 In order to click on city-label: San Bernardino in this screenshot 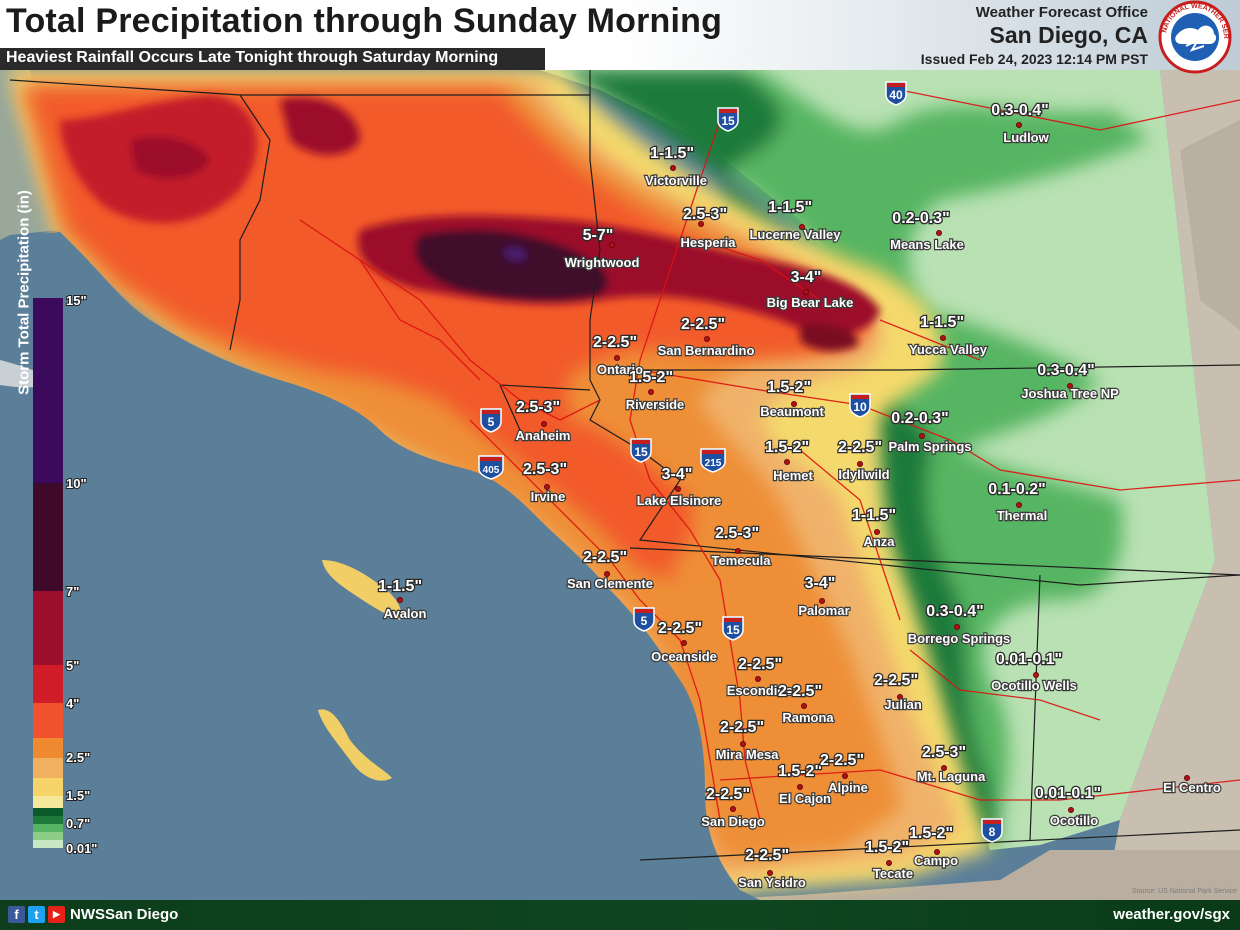, I will do `click(706, 350)`.